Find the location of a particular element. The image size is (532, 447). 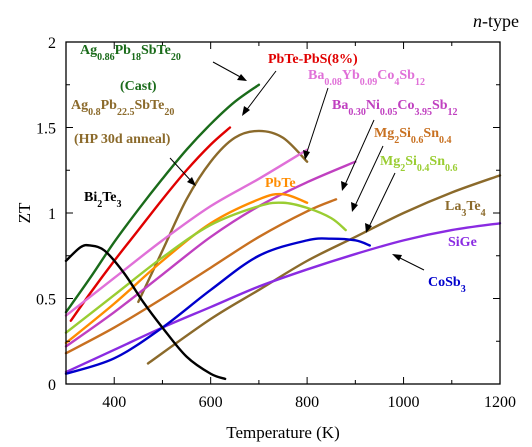

series-line-bi2te3 is located at coordinates (145, 312).